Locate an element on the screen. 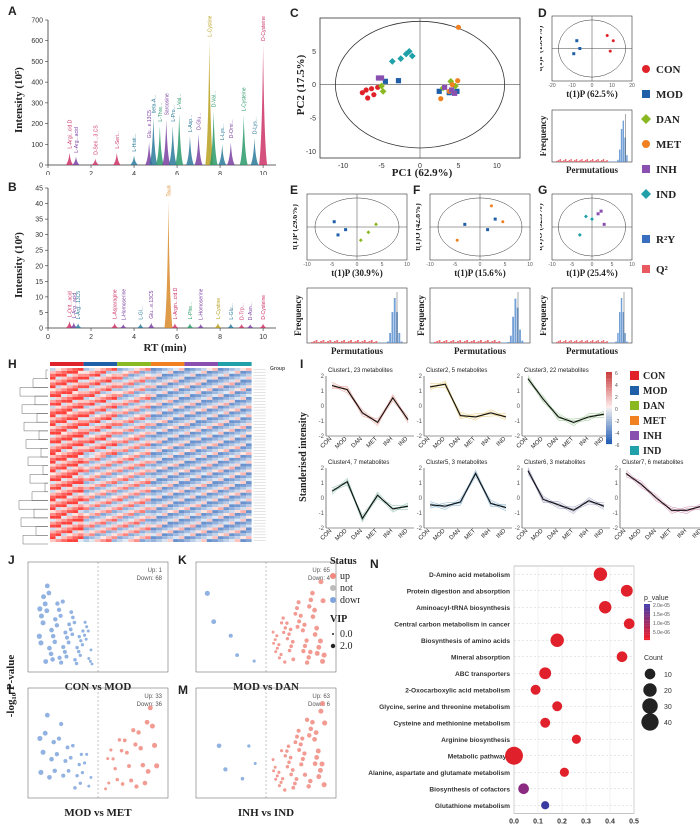  x-tick-label: -10 is located at coordinates (429, 265).